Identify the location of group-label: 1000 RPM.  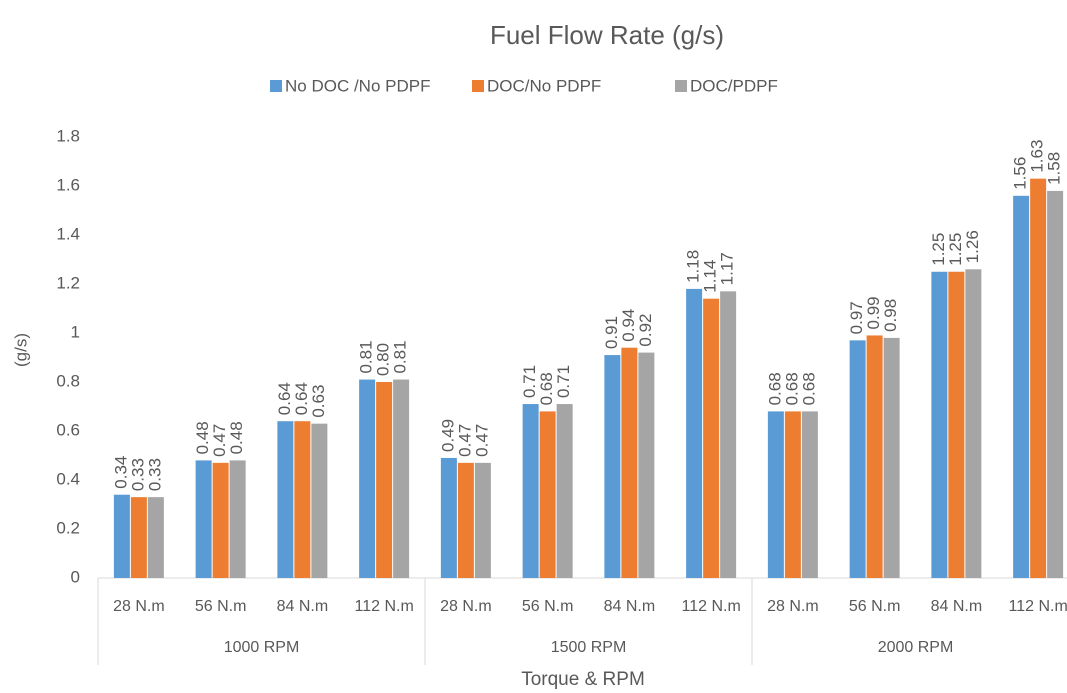
(262, 647).